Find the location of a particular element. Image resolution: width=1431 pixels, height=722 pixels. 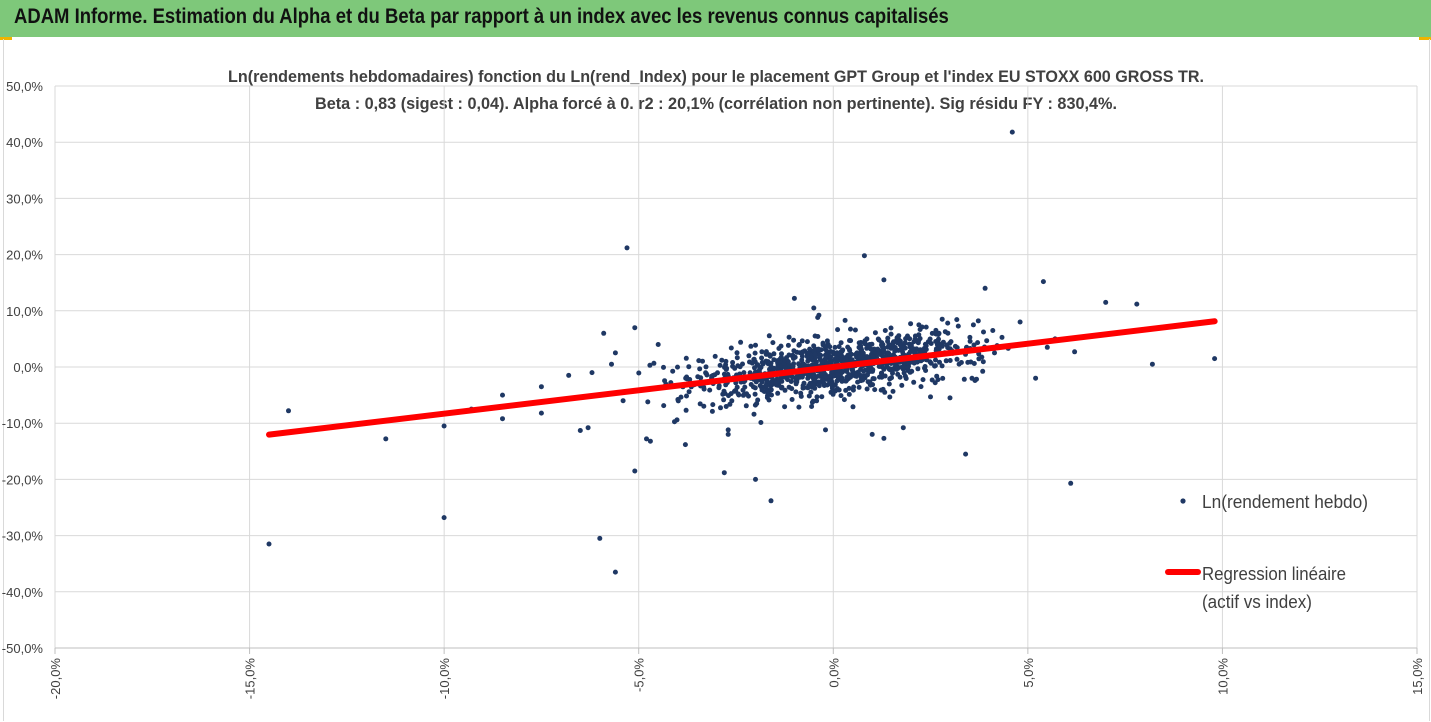

x-tick-label: -15,0% is located at coordinates (250, 679).